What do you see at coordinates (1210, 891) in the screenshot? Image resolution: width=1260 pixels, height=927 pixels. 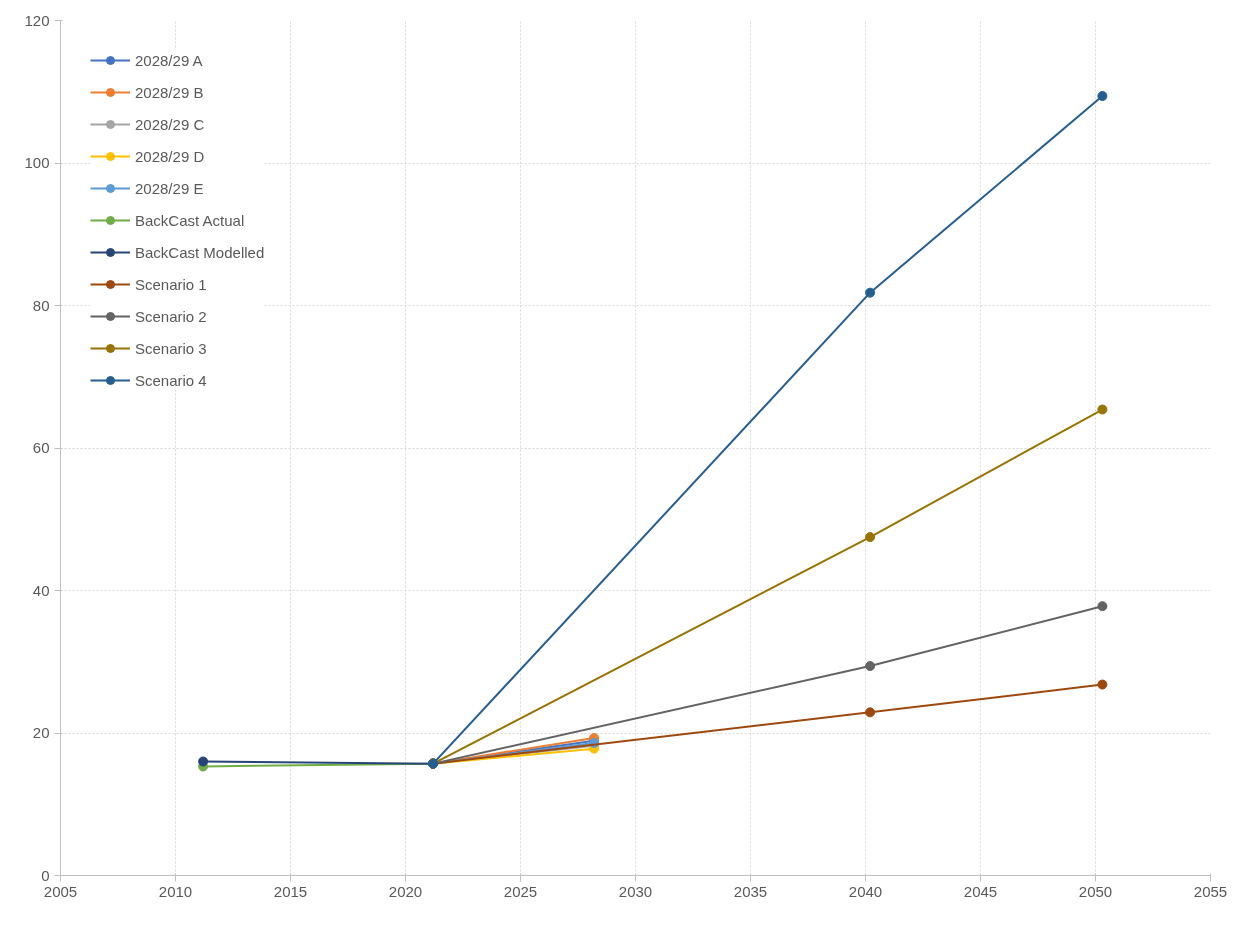 I see `x-tick-label: 2055` at bounding box center [1210, 891].